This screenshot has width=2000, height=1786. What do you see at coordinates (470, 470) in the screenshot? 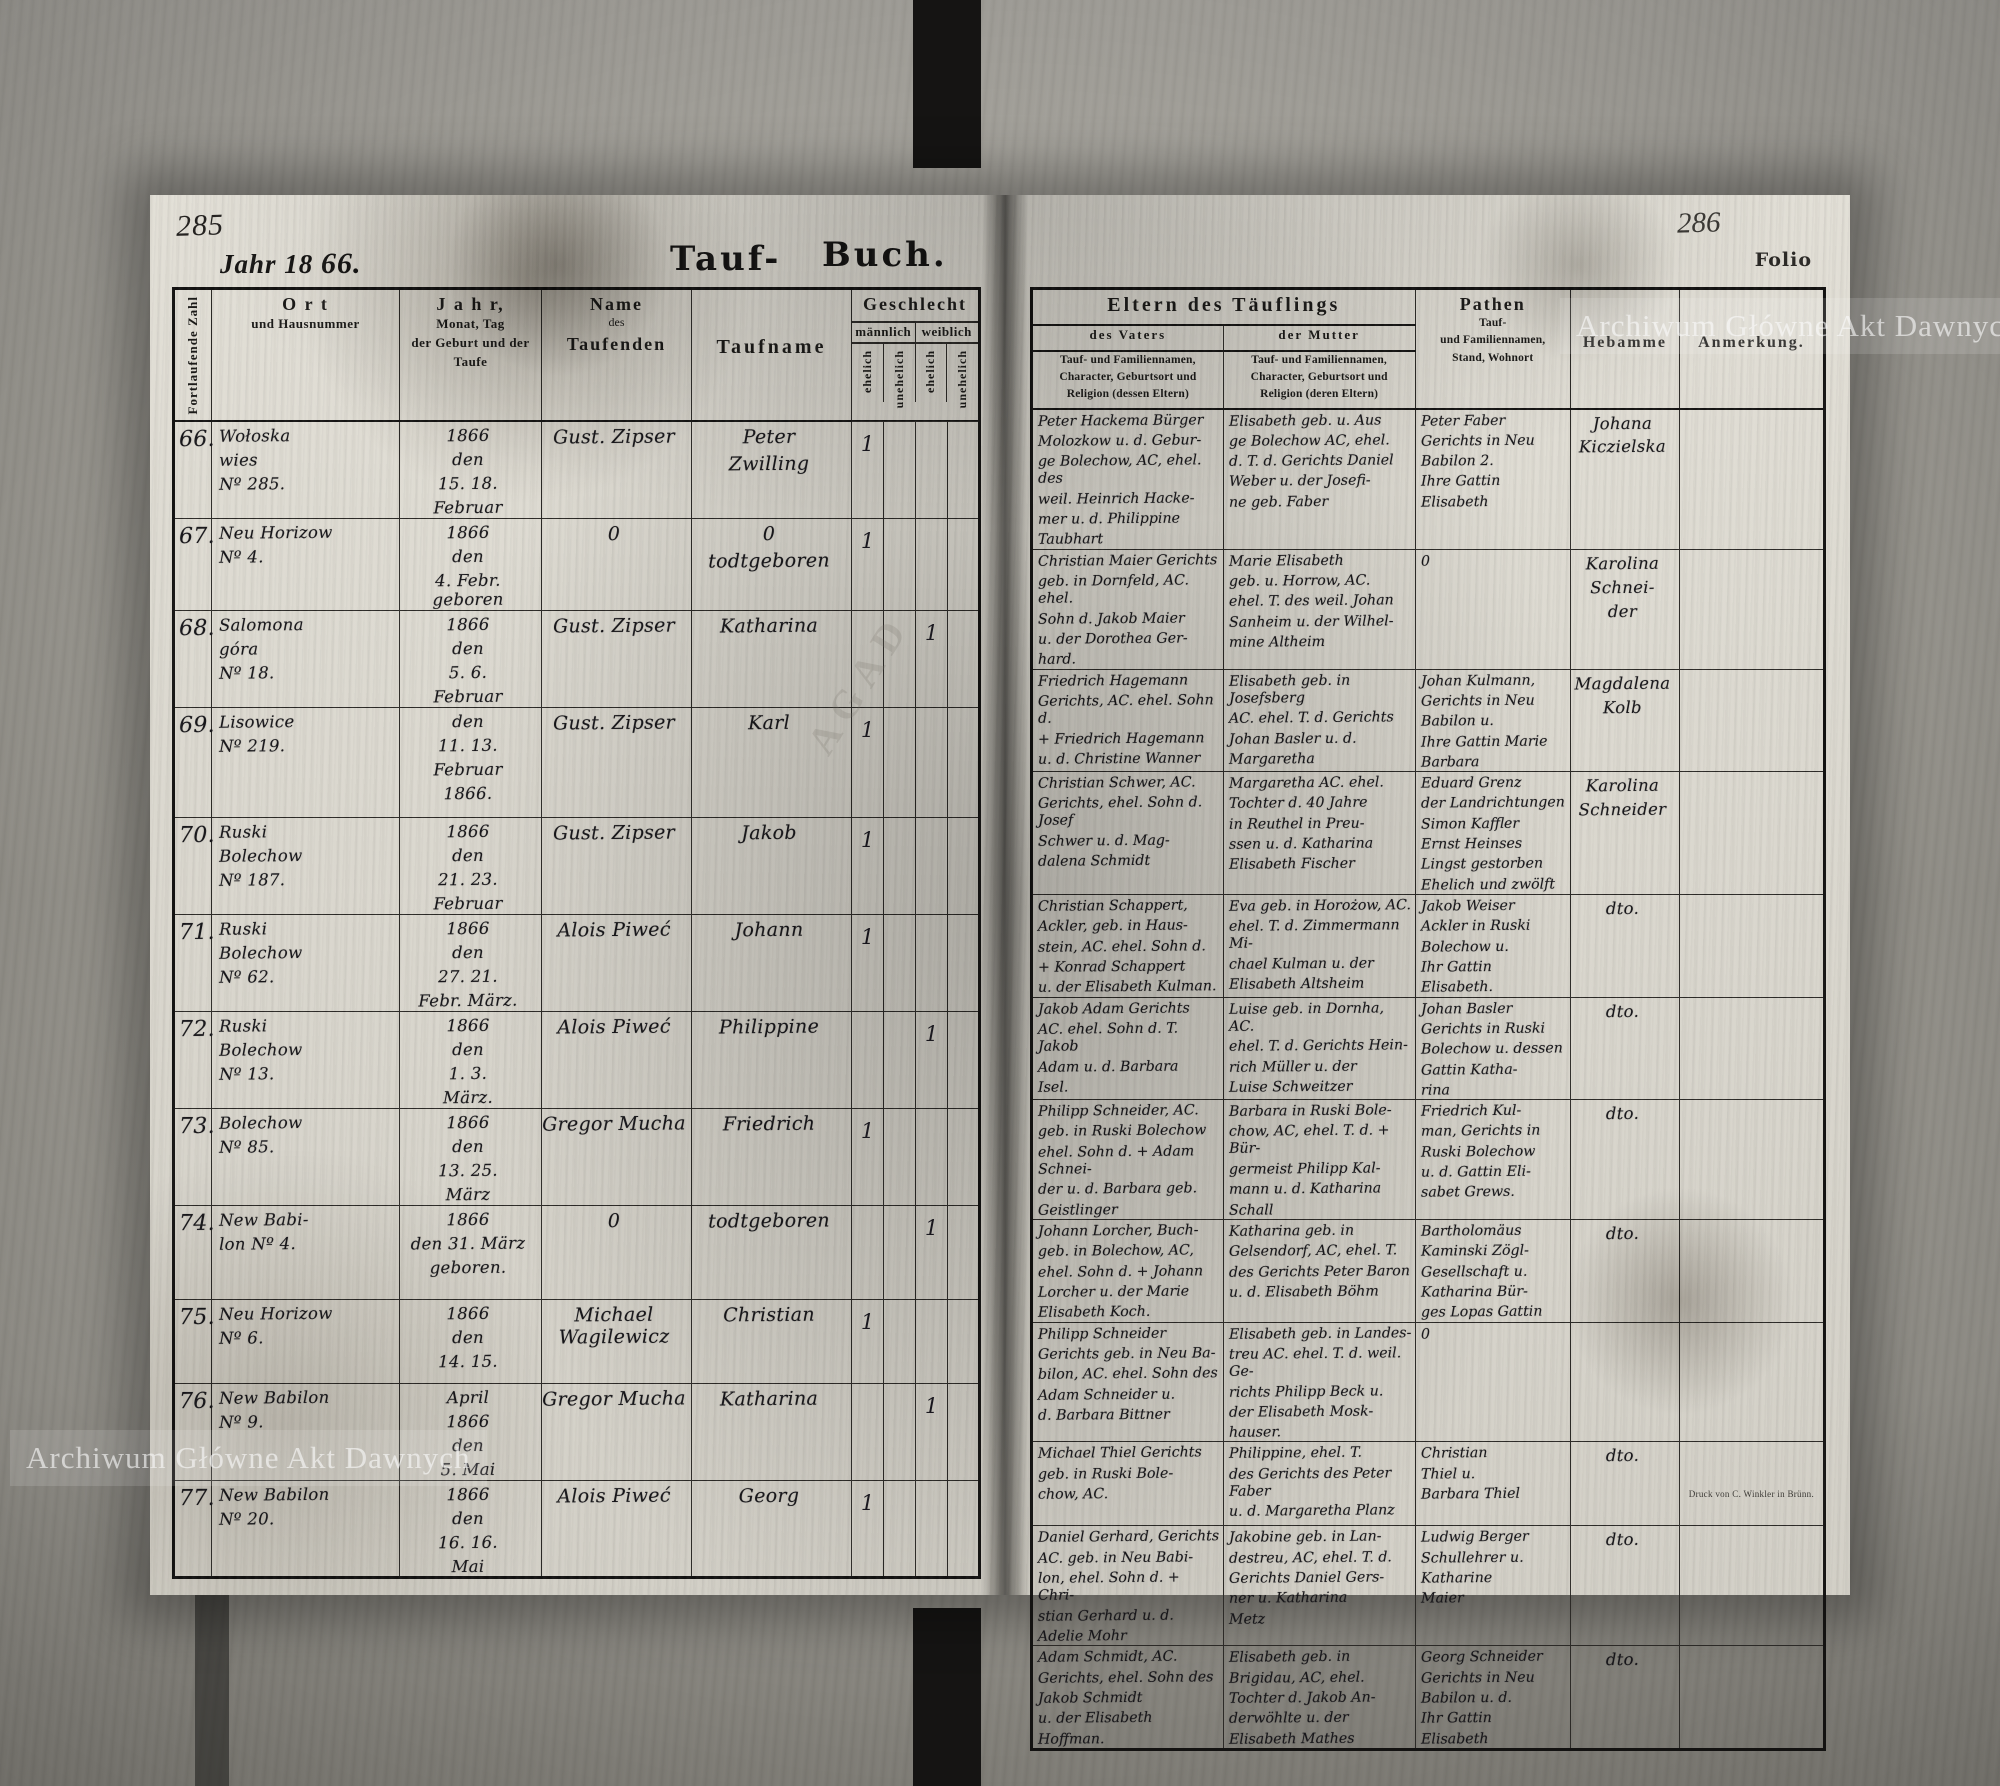
I see `cell-datum: 1866 den 15. 18. Februar` at bounding box center [470, 470].